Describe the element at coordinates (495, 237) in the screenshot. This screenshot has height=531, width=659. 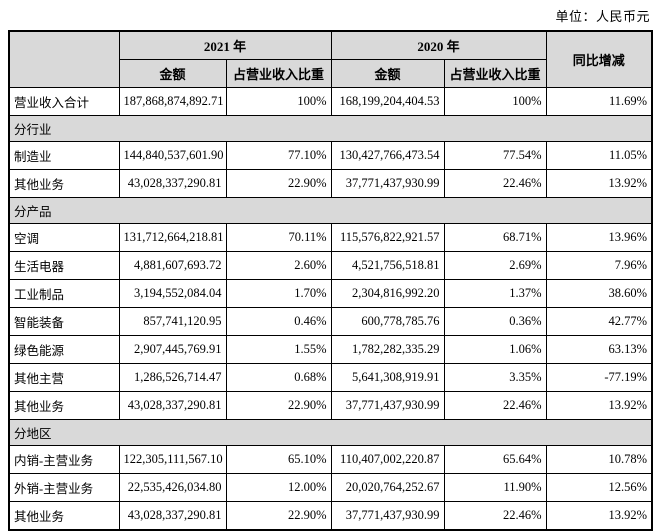
I see `ratio-2020-cell: 68.71%` at that location.